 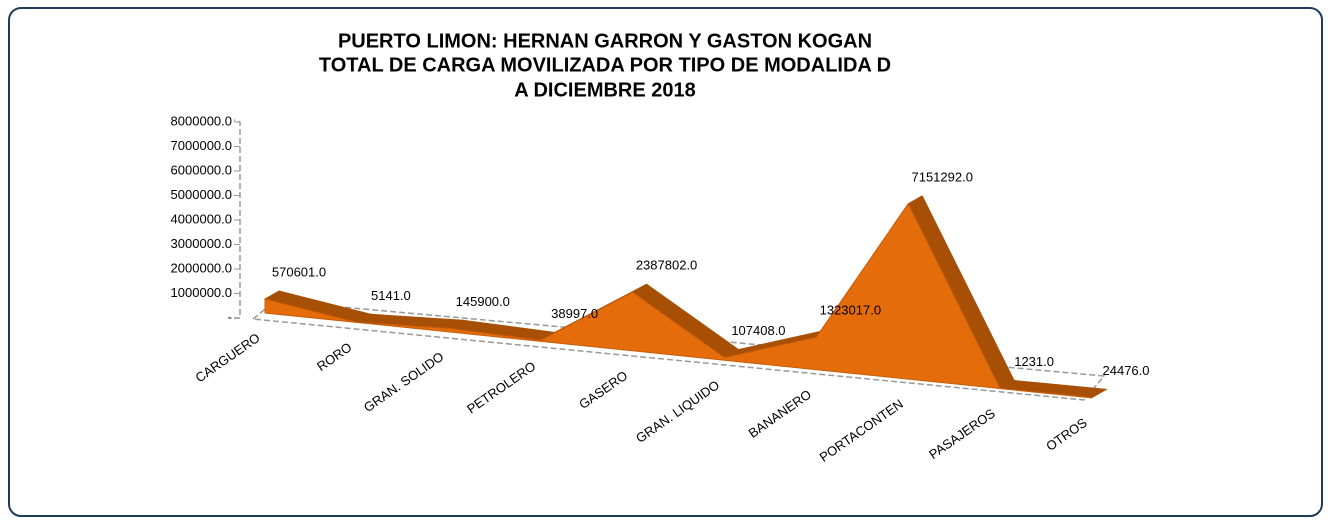 What do you see at coordinates (201, 169) in the screenshot?
I see `y-tick-label: 6000000.0` at bounding box center [201, 169].